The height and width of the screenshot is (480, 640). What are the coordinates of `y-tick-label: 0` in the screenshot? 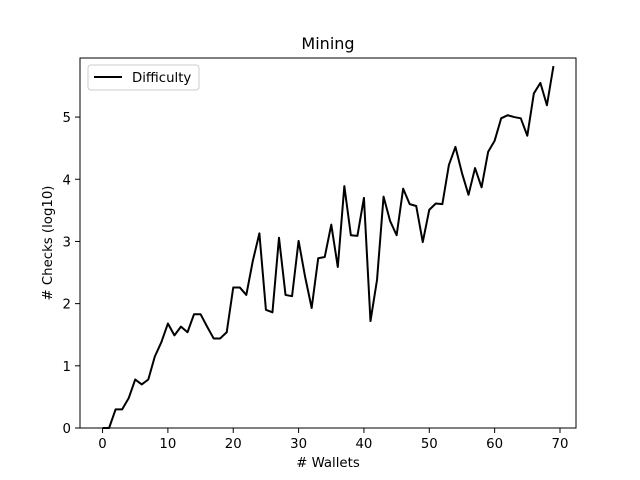 It's located at (67, 429).